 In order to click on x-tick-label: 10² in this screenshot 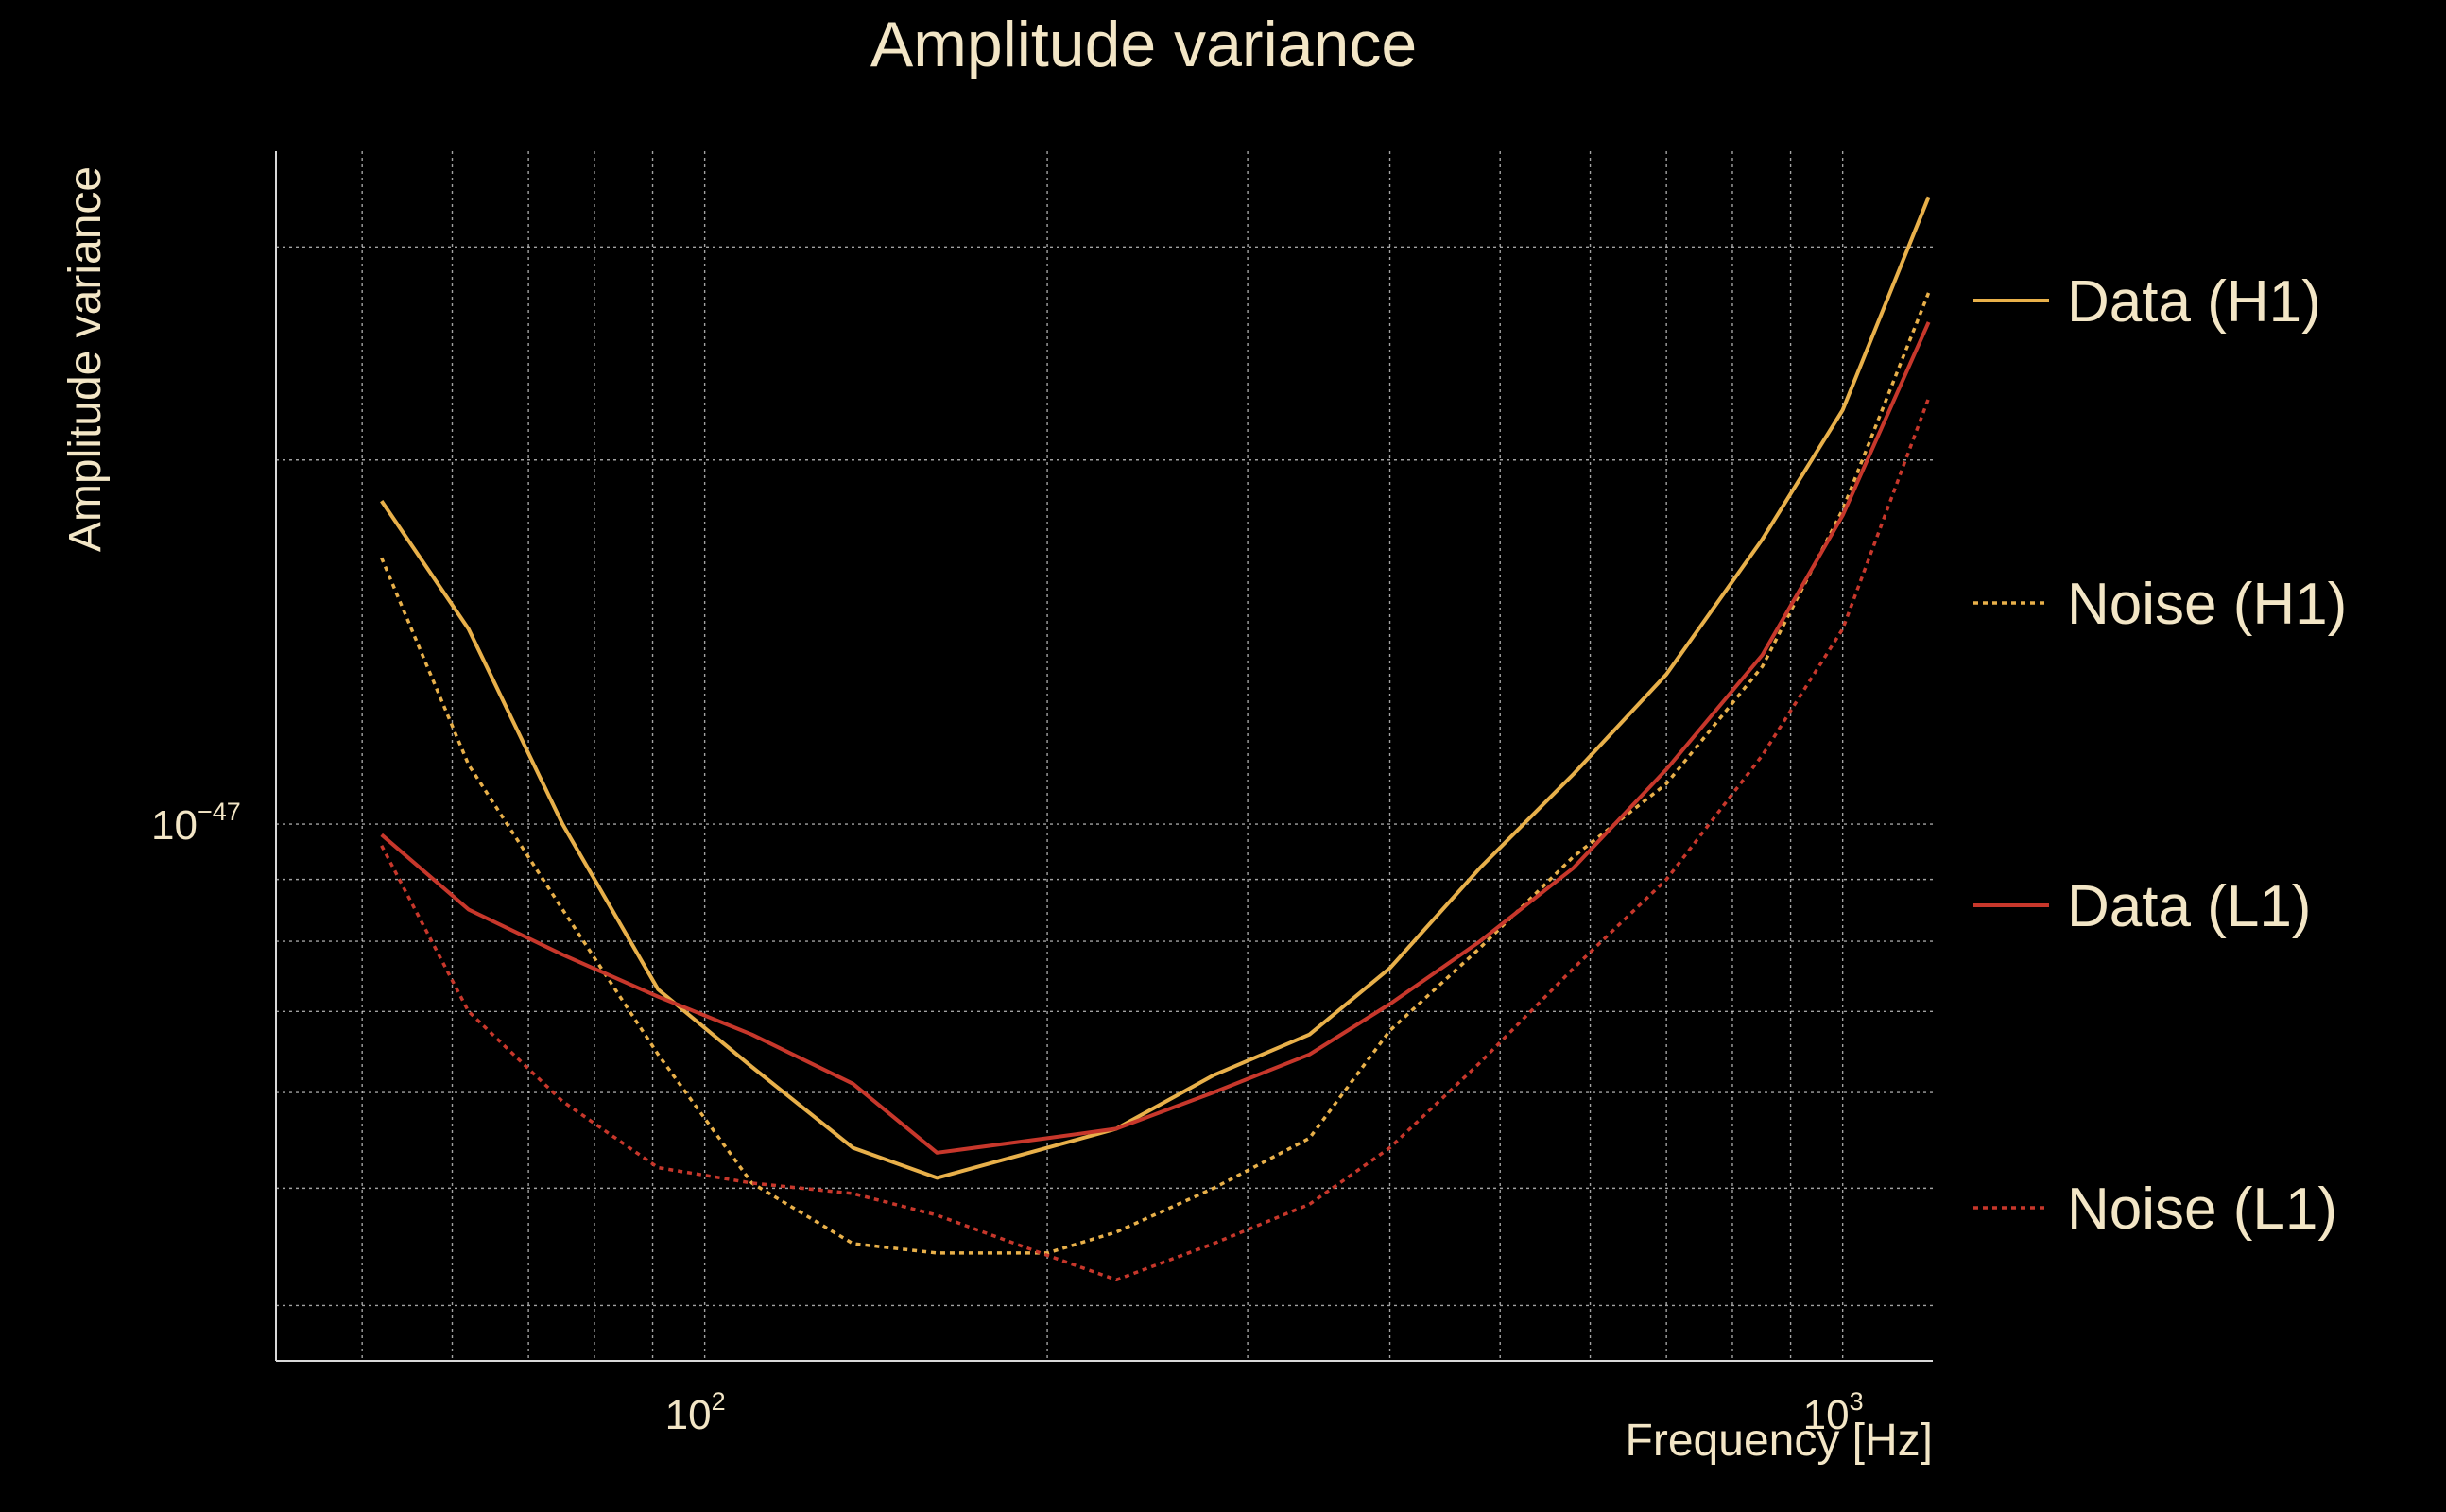, I will do `click(695, 1412)`.